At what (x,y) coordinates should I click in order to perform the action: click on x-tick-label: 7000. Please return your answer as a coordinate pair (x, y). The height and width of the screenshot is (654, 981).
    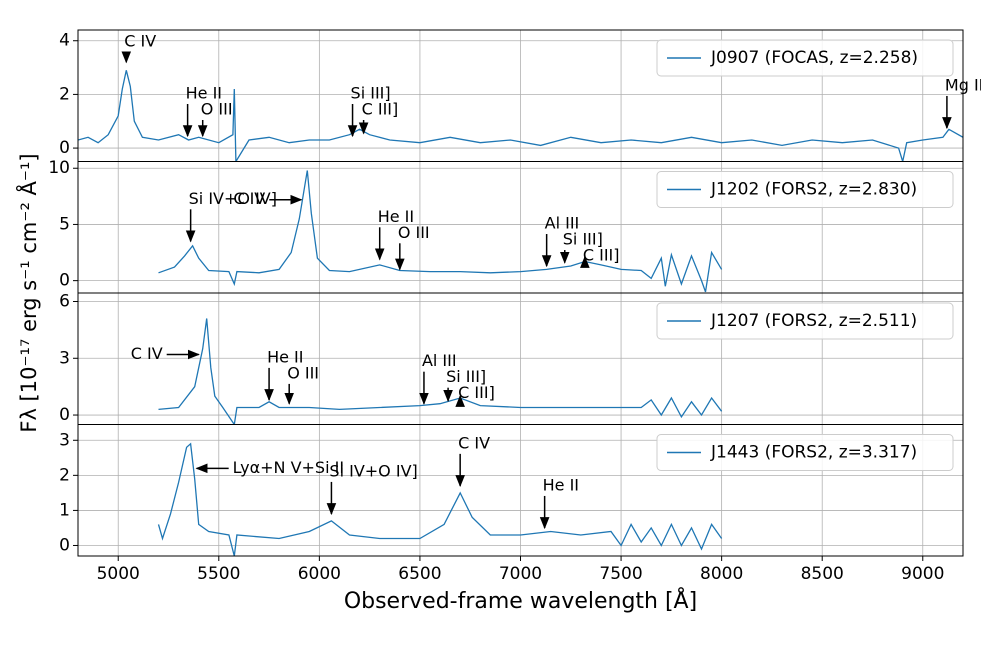
    Looking at the image, I should click on (520, 574).